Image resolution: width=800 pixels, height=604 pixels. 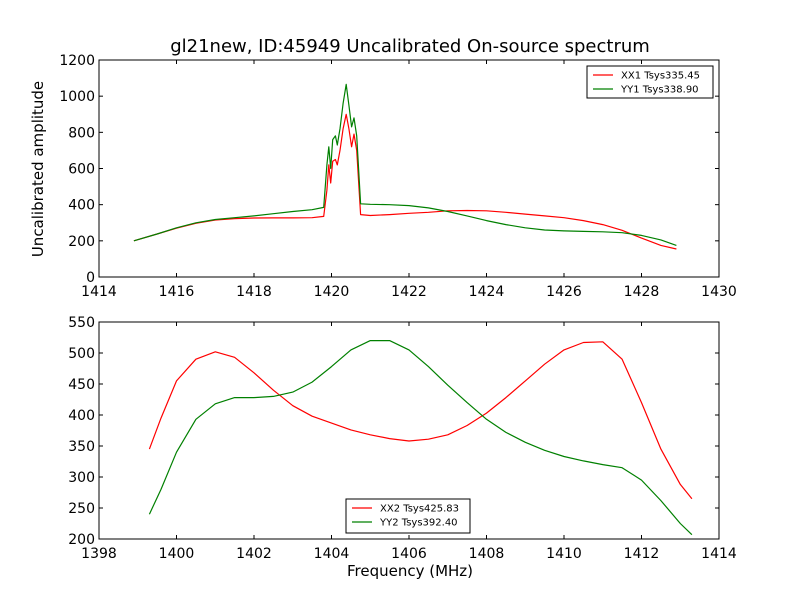 I want to click on x-tick-label: 1402, so click(x=254, y=554).